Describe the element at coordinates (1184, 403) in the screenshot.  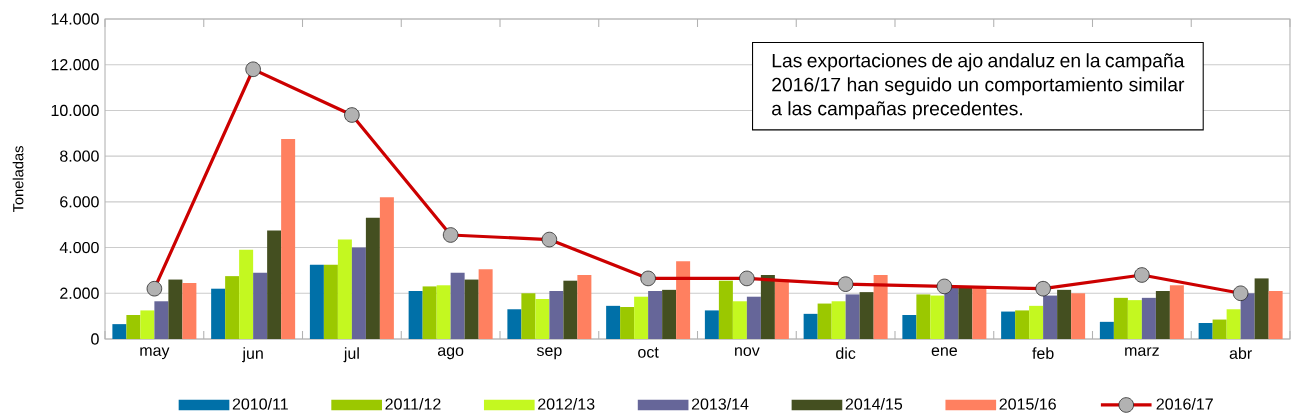
I see `legend-label: 2016/17` at that location.